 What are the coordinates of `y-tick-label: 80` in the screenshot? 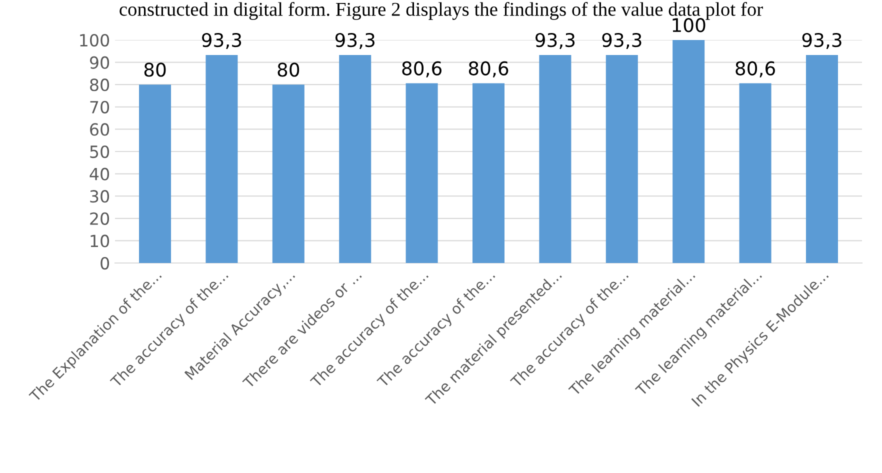 It's located at (100, 85).